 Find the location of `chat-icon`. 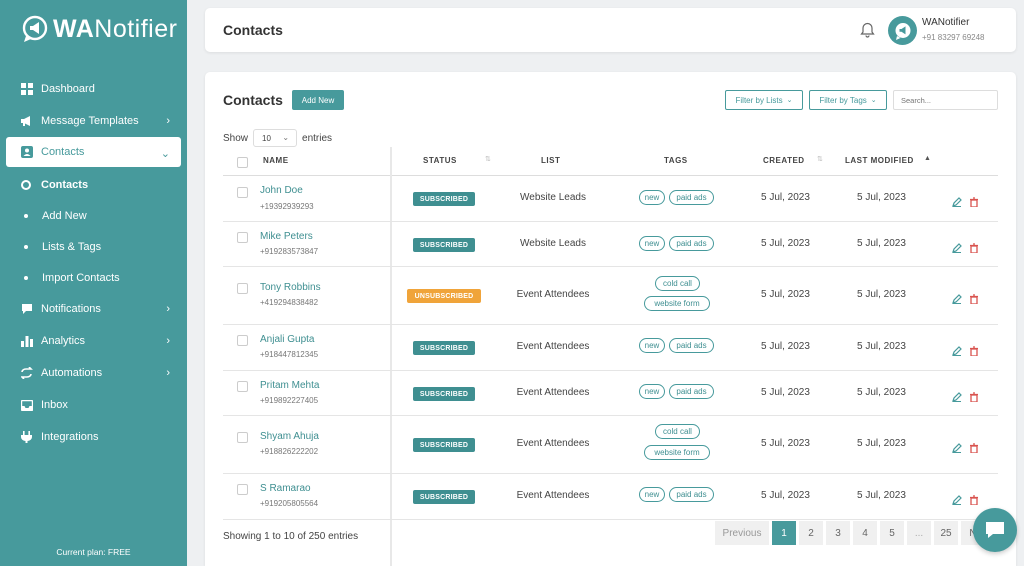

chat-icon is located at coordinates (26, 309).